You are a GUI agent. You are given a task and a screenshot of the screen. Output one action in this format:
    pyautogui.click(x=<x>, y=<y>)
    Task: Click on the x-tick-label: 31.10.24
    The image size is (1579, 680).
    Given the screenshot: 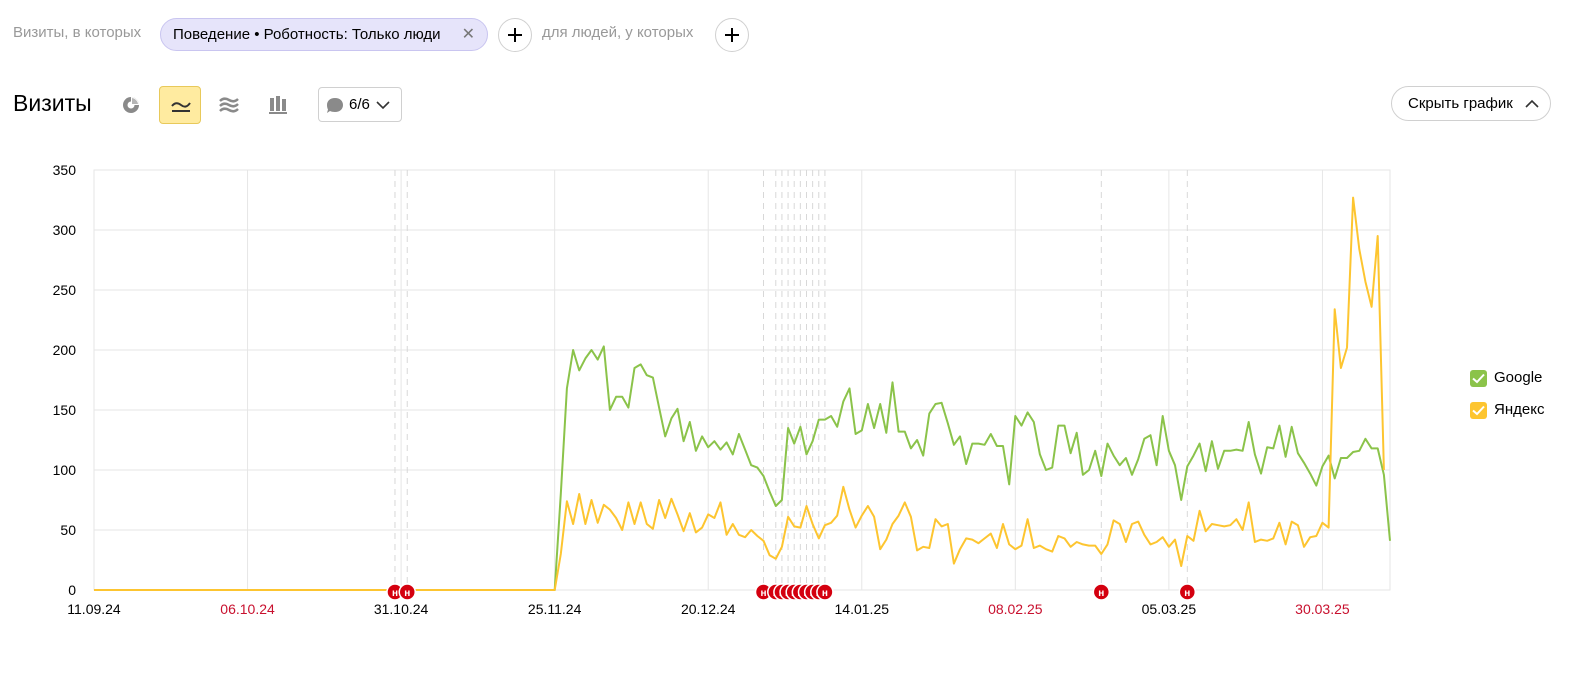 What is the action you would take?
    pyautogui.click(x=401, y=609)
    